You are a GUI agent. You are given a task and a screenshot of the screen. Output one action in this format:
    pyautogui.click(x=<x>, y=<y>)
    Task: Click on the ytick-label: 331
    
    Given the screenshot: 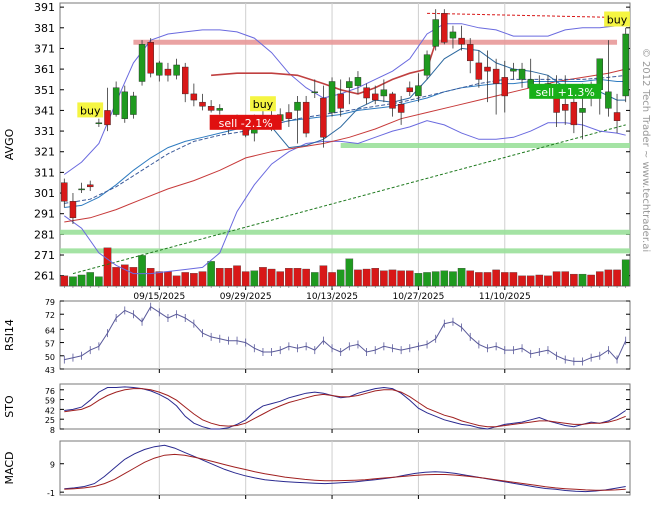 What is the action you would take?
    pyautogui.click(x=44, y=131)
    